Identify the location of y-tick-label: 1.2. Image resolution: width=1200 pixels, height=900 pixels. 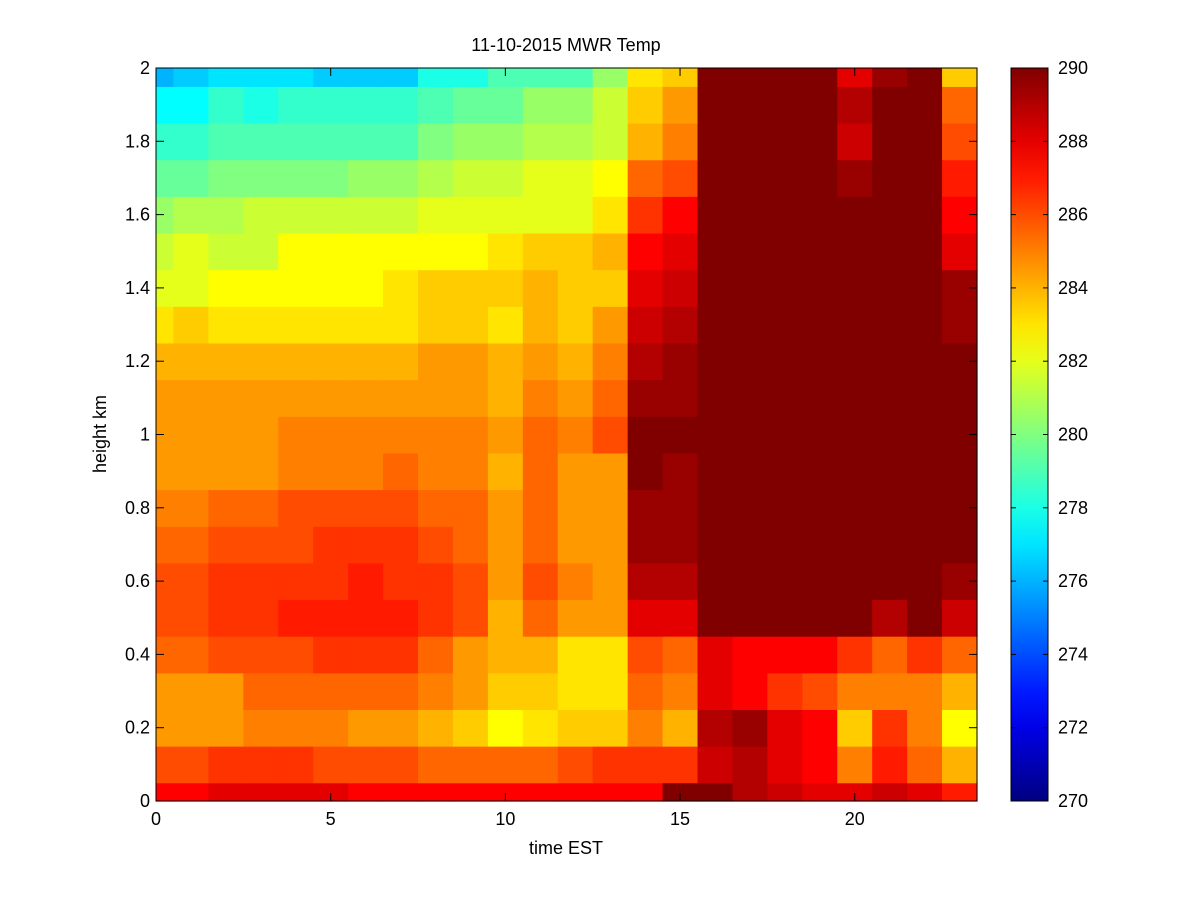
(137, 361).